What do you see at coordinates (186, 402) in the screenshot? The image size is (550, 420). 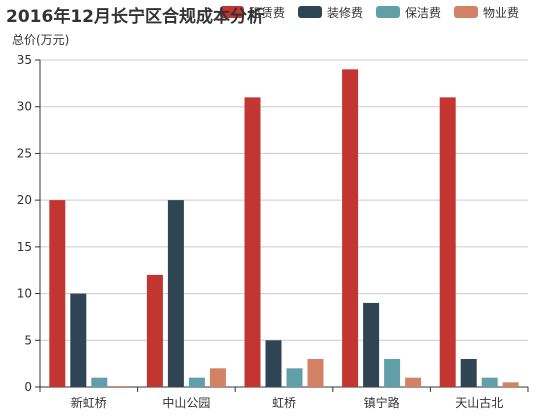 I see `x-tick-label: 中山公园` at bounding box center [186, 402].